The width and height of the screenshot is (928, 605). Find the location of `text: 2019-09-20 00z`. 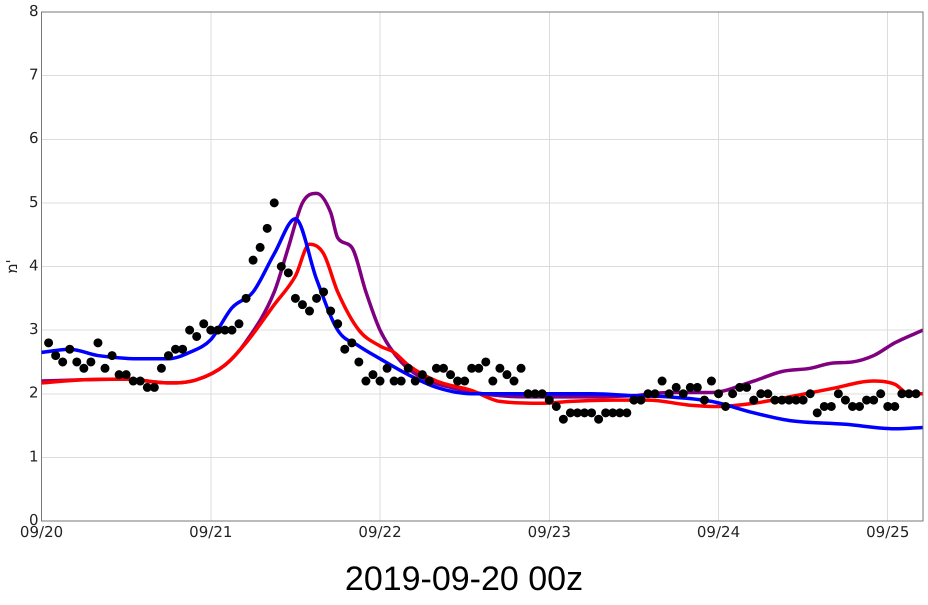

text: 2019-09-20 00z is located at coordinates (464, 579).